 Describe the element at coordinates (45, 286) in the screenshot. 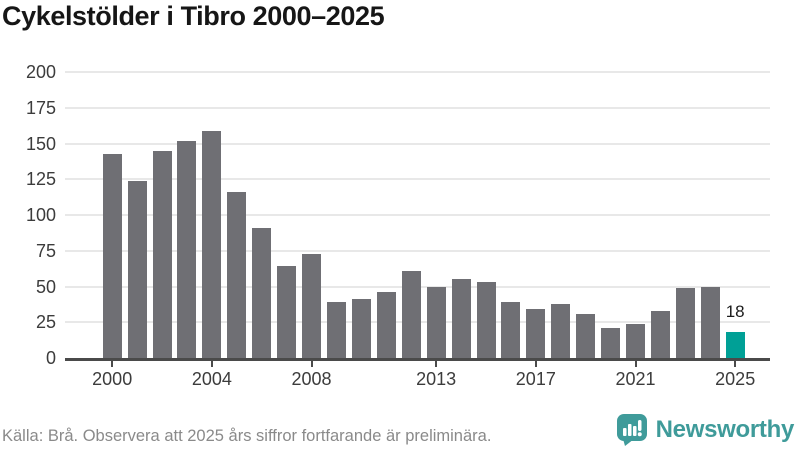

I see `y-tick-label: 50` at that location.